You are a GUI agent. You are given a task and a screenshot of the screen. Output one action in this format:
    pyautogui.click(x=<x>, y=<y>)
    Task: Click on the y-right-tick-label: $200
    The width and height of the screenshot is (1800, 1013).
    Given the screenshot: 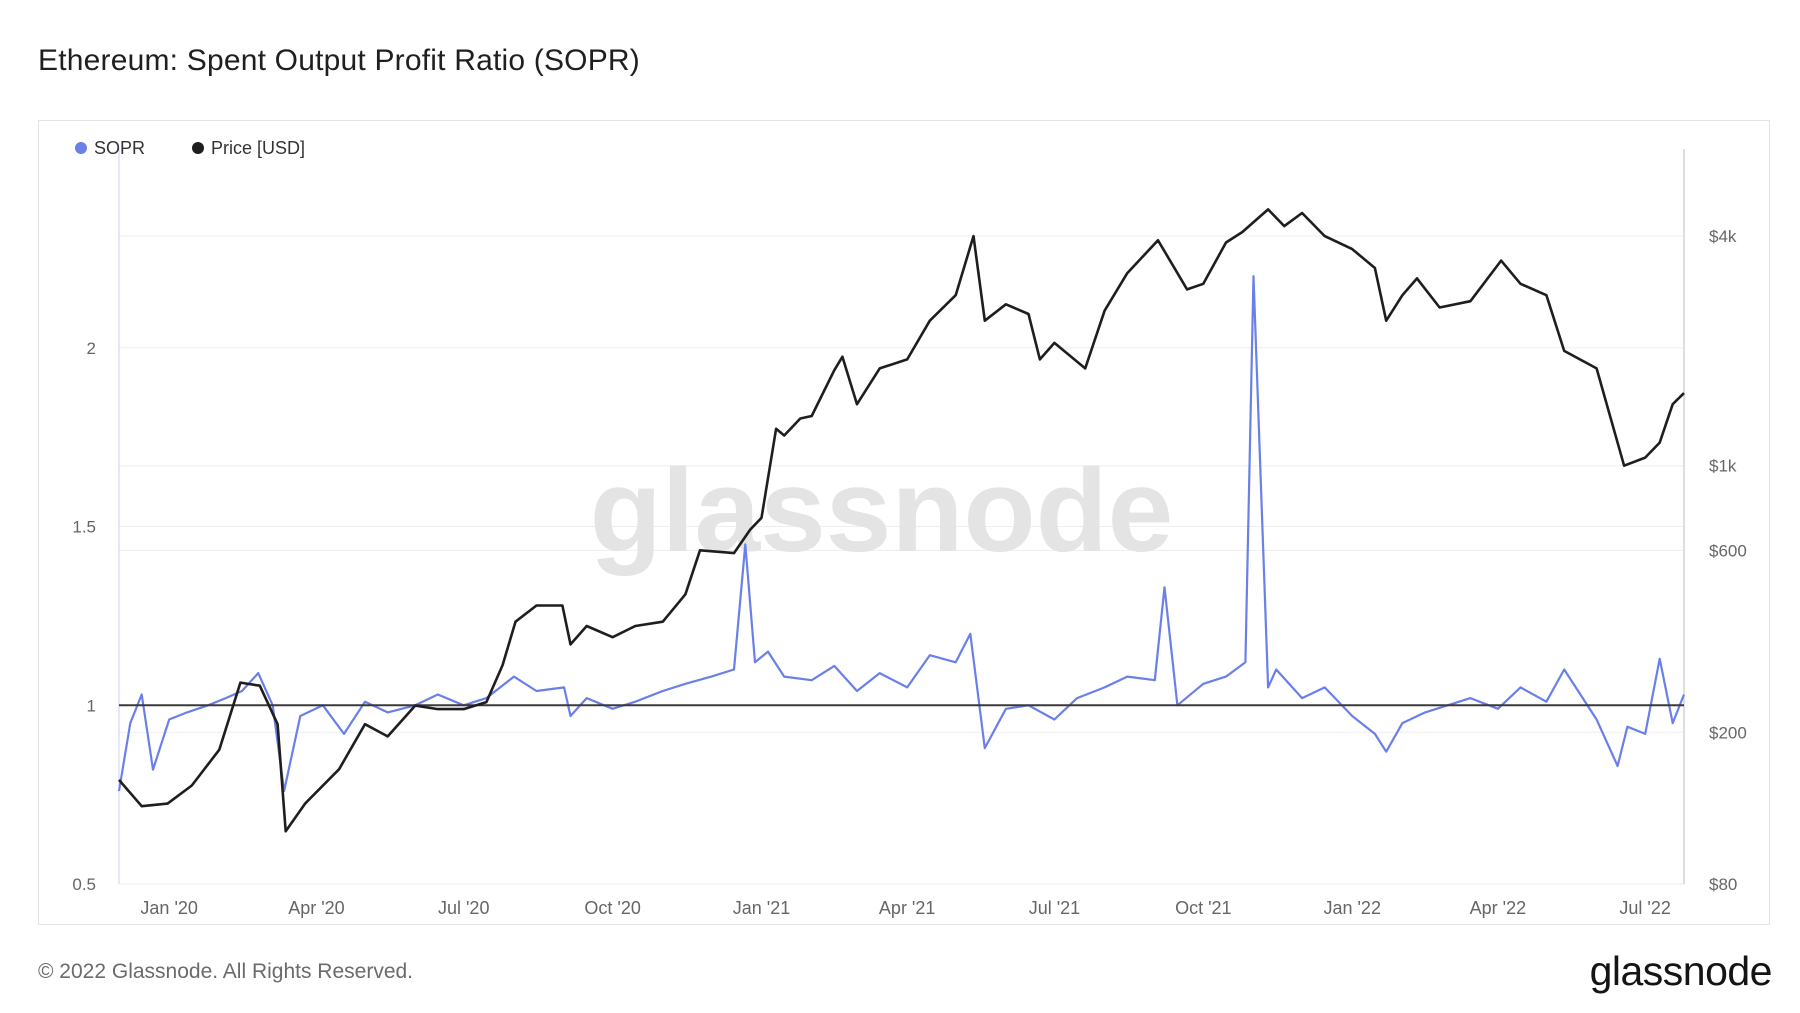 What is the action you would take?
    pyautogui.click(x=1728, y=732)
    